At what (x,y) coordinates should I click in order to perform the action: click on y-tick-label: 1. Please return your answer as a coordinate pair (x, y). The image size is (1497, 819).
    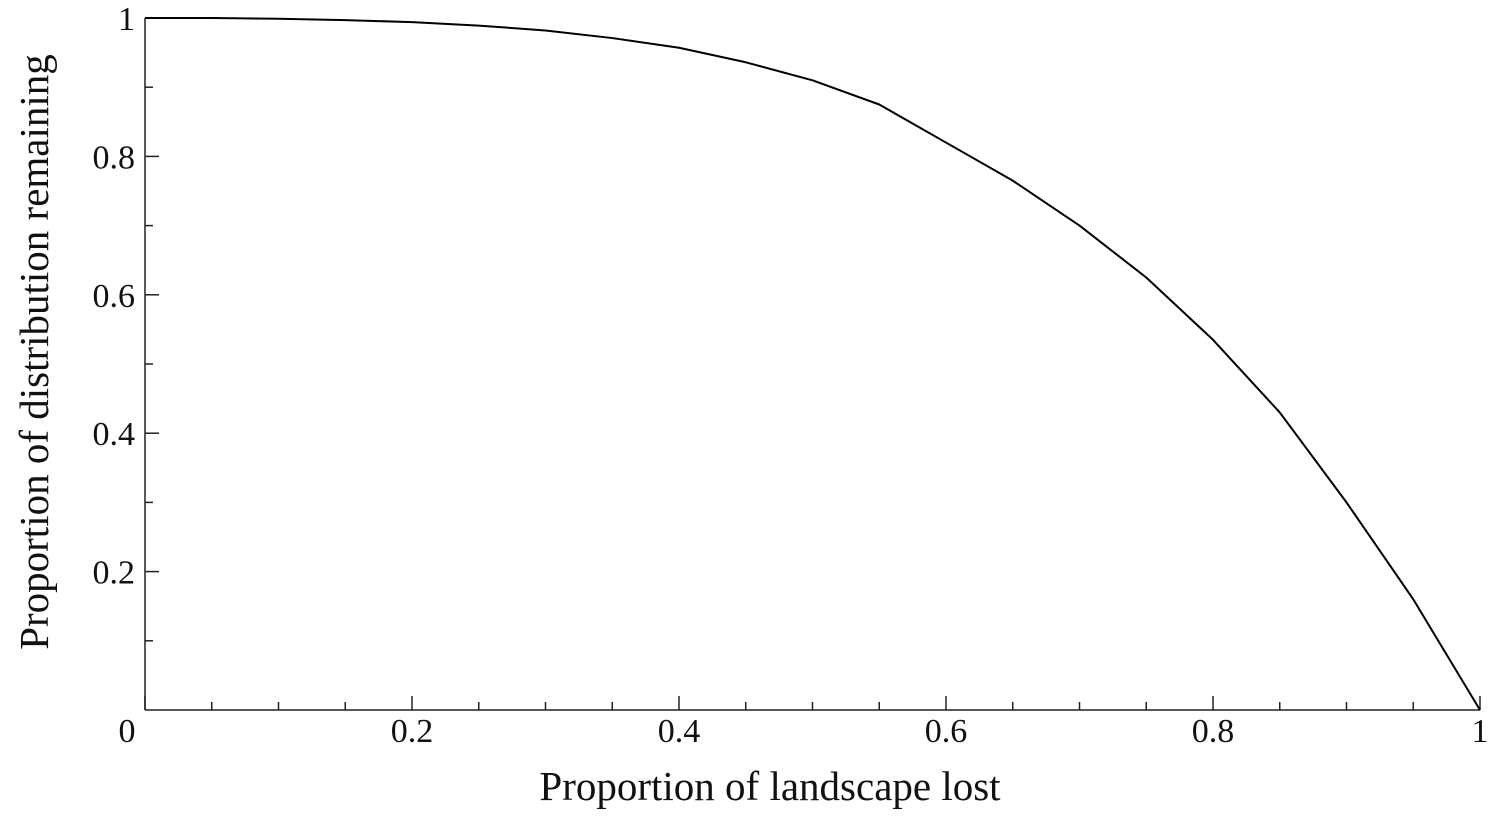
    Looking at the image, I should click on (126, 19).